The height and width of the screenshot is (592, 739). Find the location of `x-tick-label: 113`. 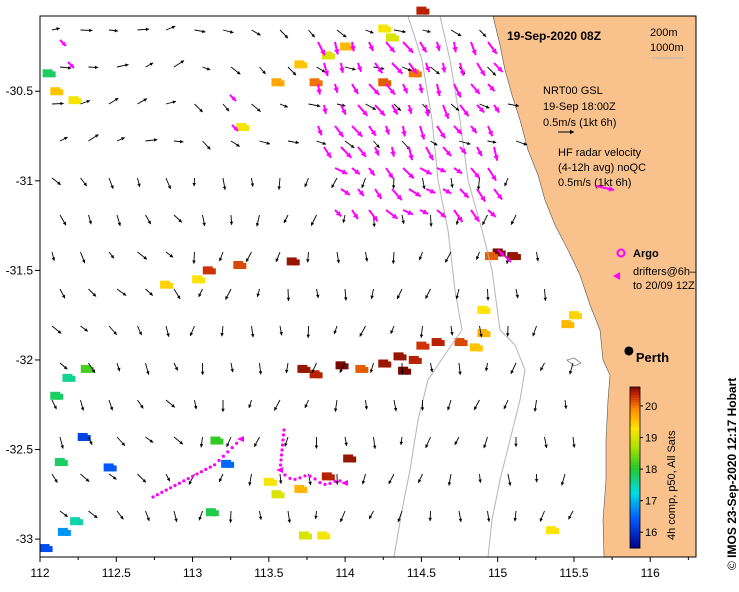

x-tick-label: 113 is located at coordinates (192, 573).